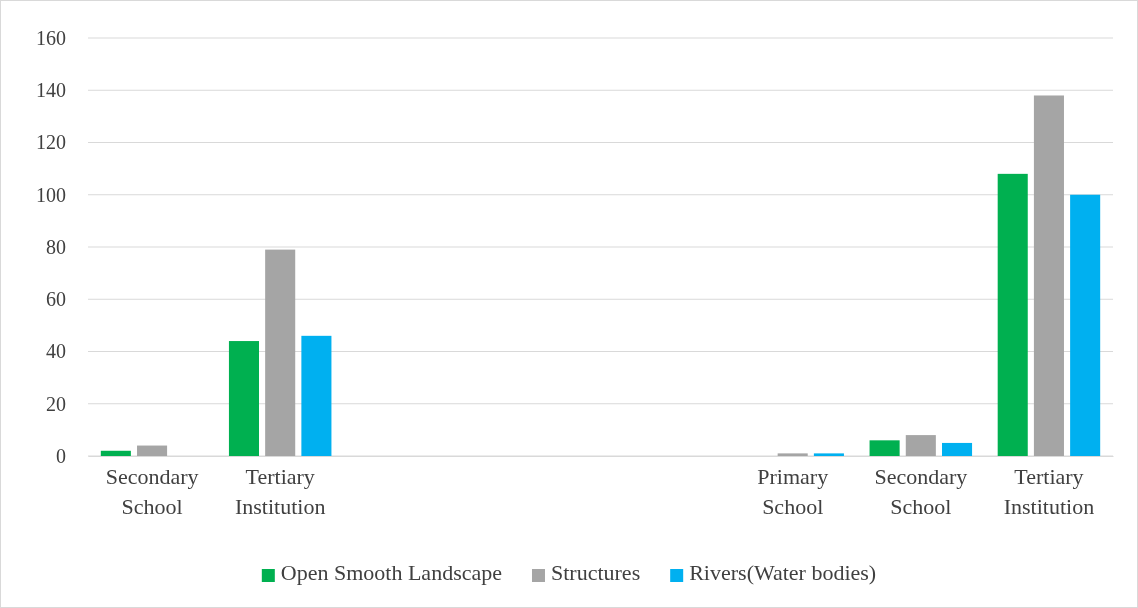 Image resolution: width=1138 pixels, height=608 pixels. I want to click on y-tick-label: 80, so click(56, 246).